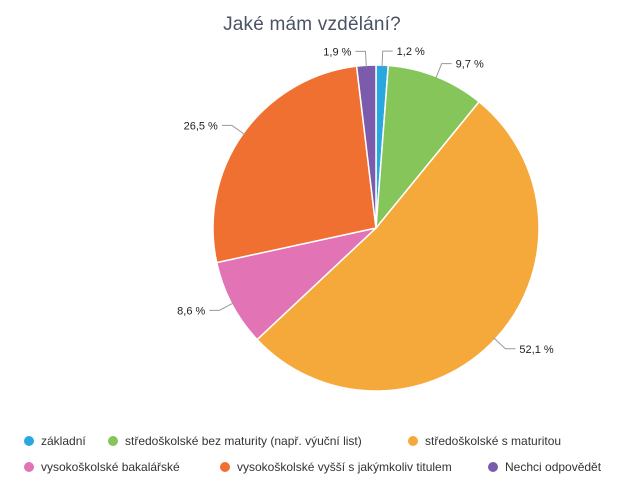  I want to click on legend-swatch-zakladni, so click(29, 441).